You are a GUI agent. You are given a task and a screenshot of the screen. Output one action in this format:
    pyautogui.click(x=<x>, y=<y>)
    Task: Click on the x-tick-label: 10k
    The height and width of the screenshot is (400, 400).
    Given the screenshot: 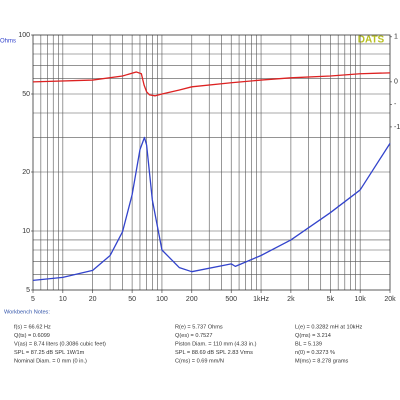 What is the action you would take?
    pyautogui.click(x=361, y=299)
    